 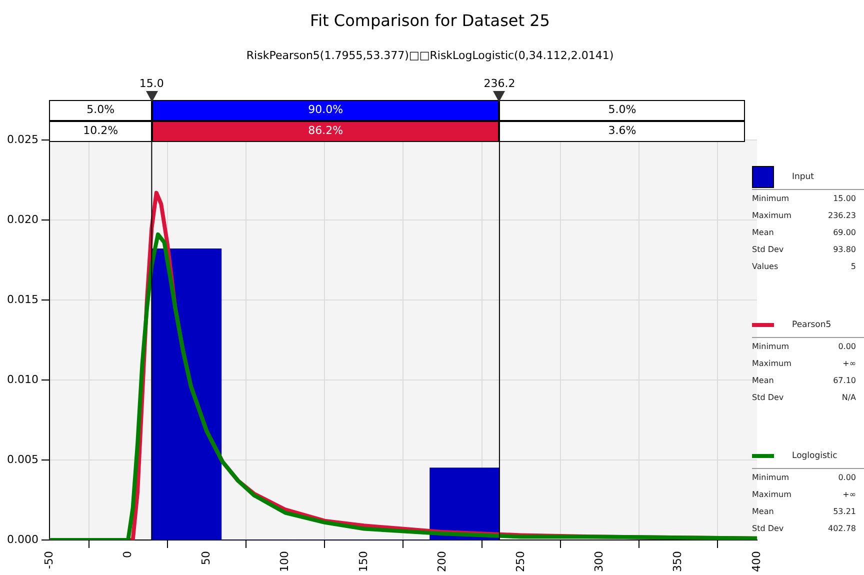 What do you see at coordinates (844, 512) in the screenshot?
I see `text: 53.21` at bounding box center [844, 512].